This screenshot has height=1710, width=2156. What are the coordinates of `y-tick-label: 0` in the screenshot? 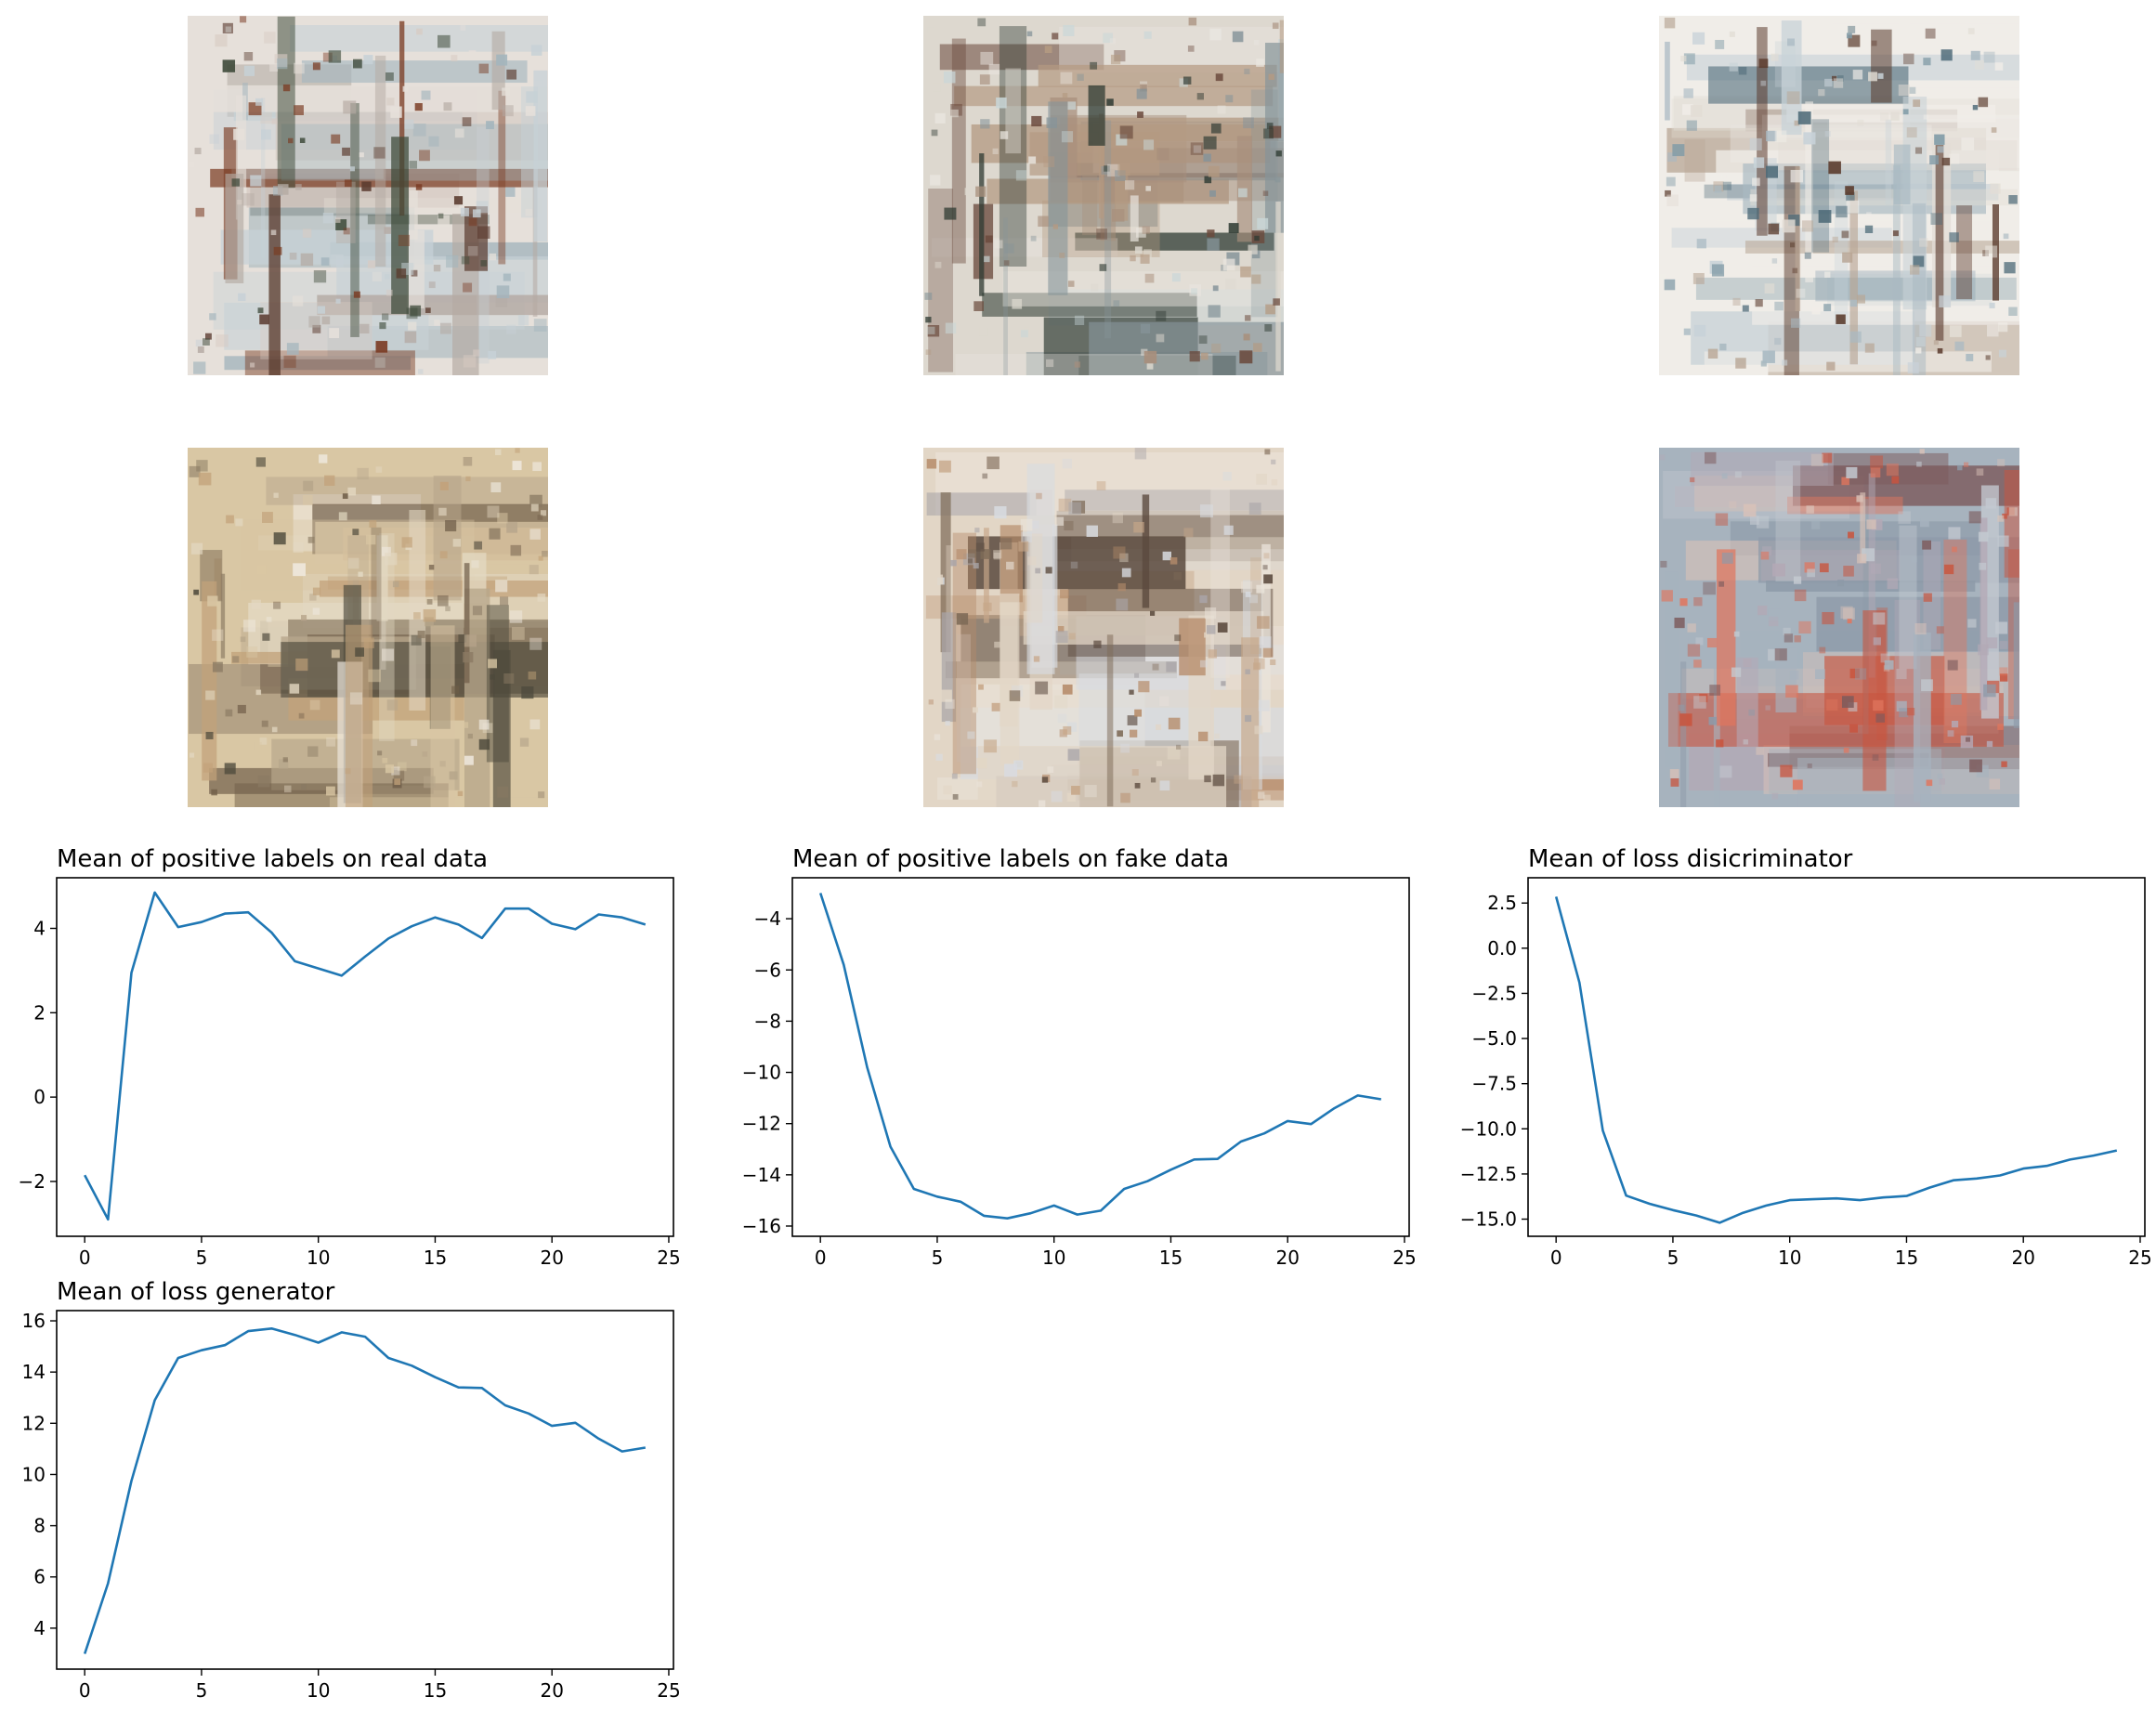 It's located at (39, 1097).